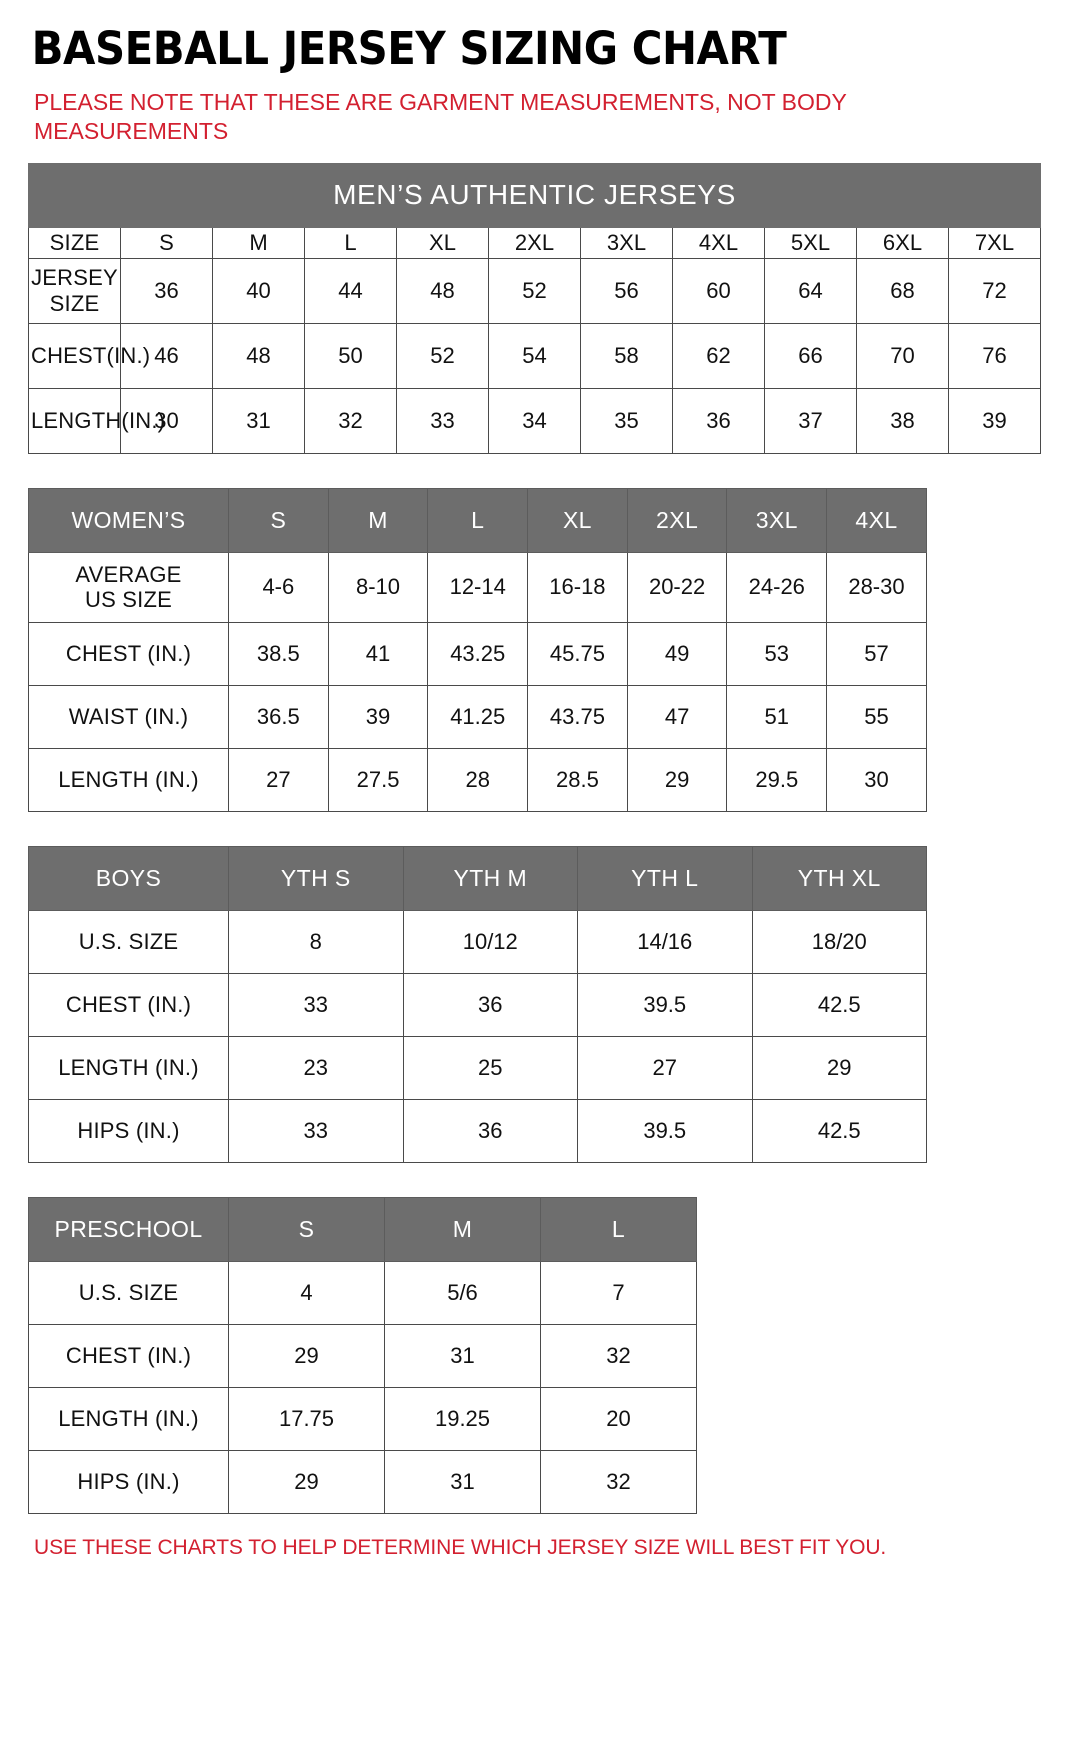 Image resolution: width=1077 pixels, height=1743 pixels. I want to click on boys-cell-1-1: 36, so click(490, 1004).